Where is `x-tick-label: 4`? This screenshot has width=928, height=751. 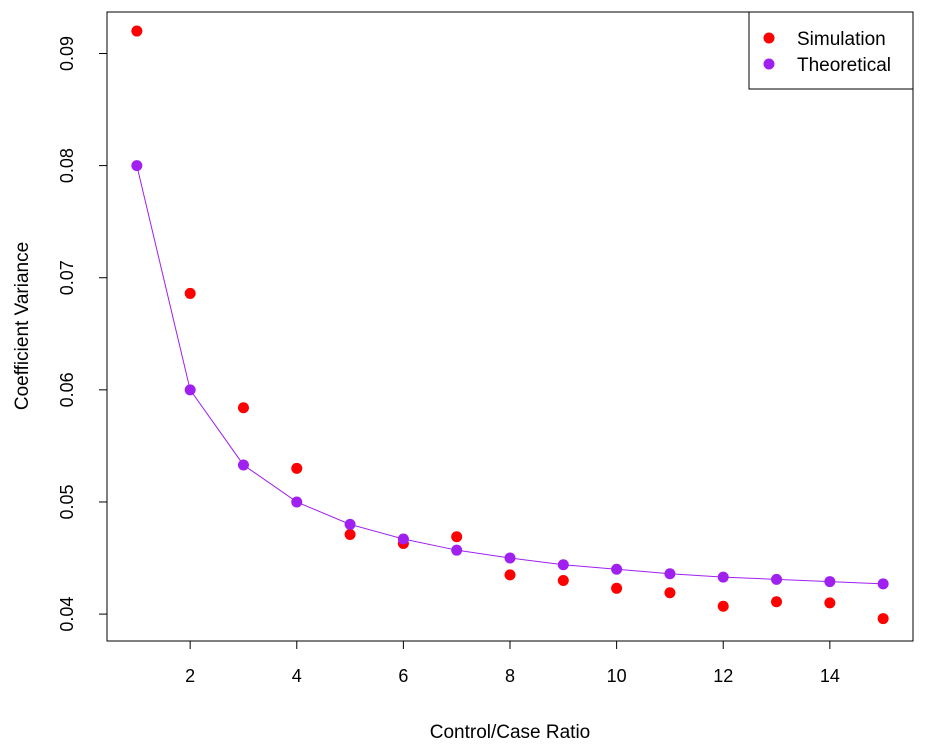
x-tick-label: 4 is located at coordinates (297, 676).